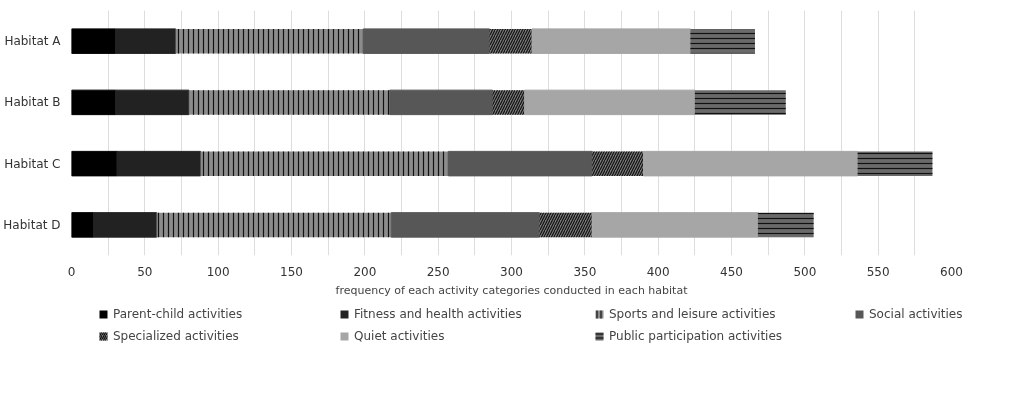 The width and height of the screenshot is (1024, 415). What do you see at coordinates (585, 271) in the screenshot?
I see `x-tick-label: 350` at bounding box center [585, 271].